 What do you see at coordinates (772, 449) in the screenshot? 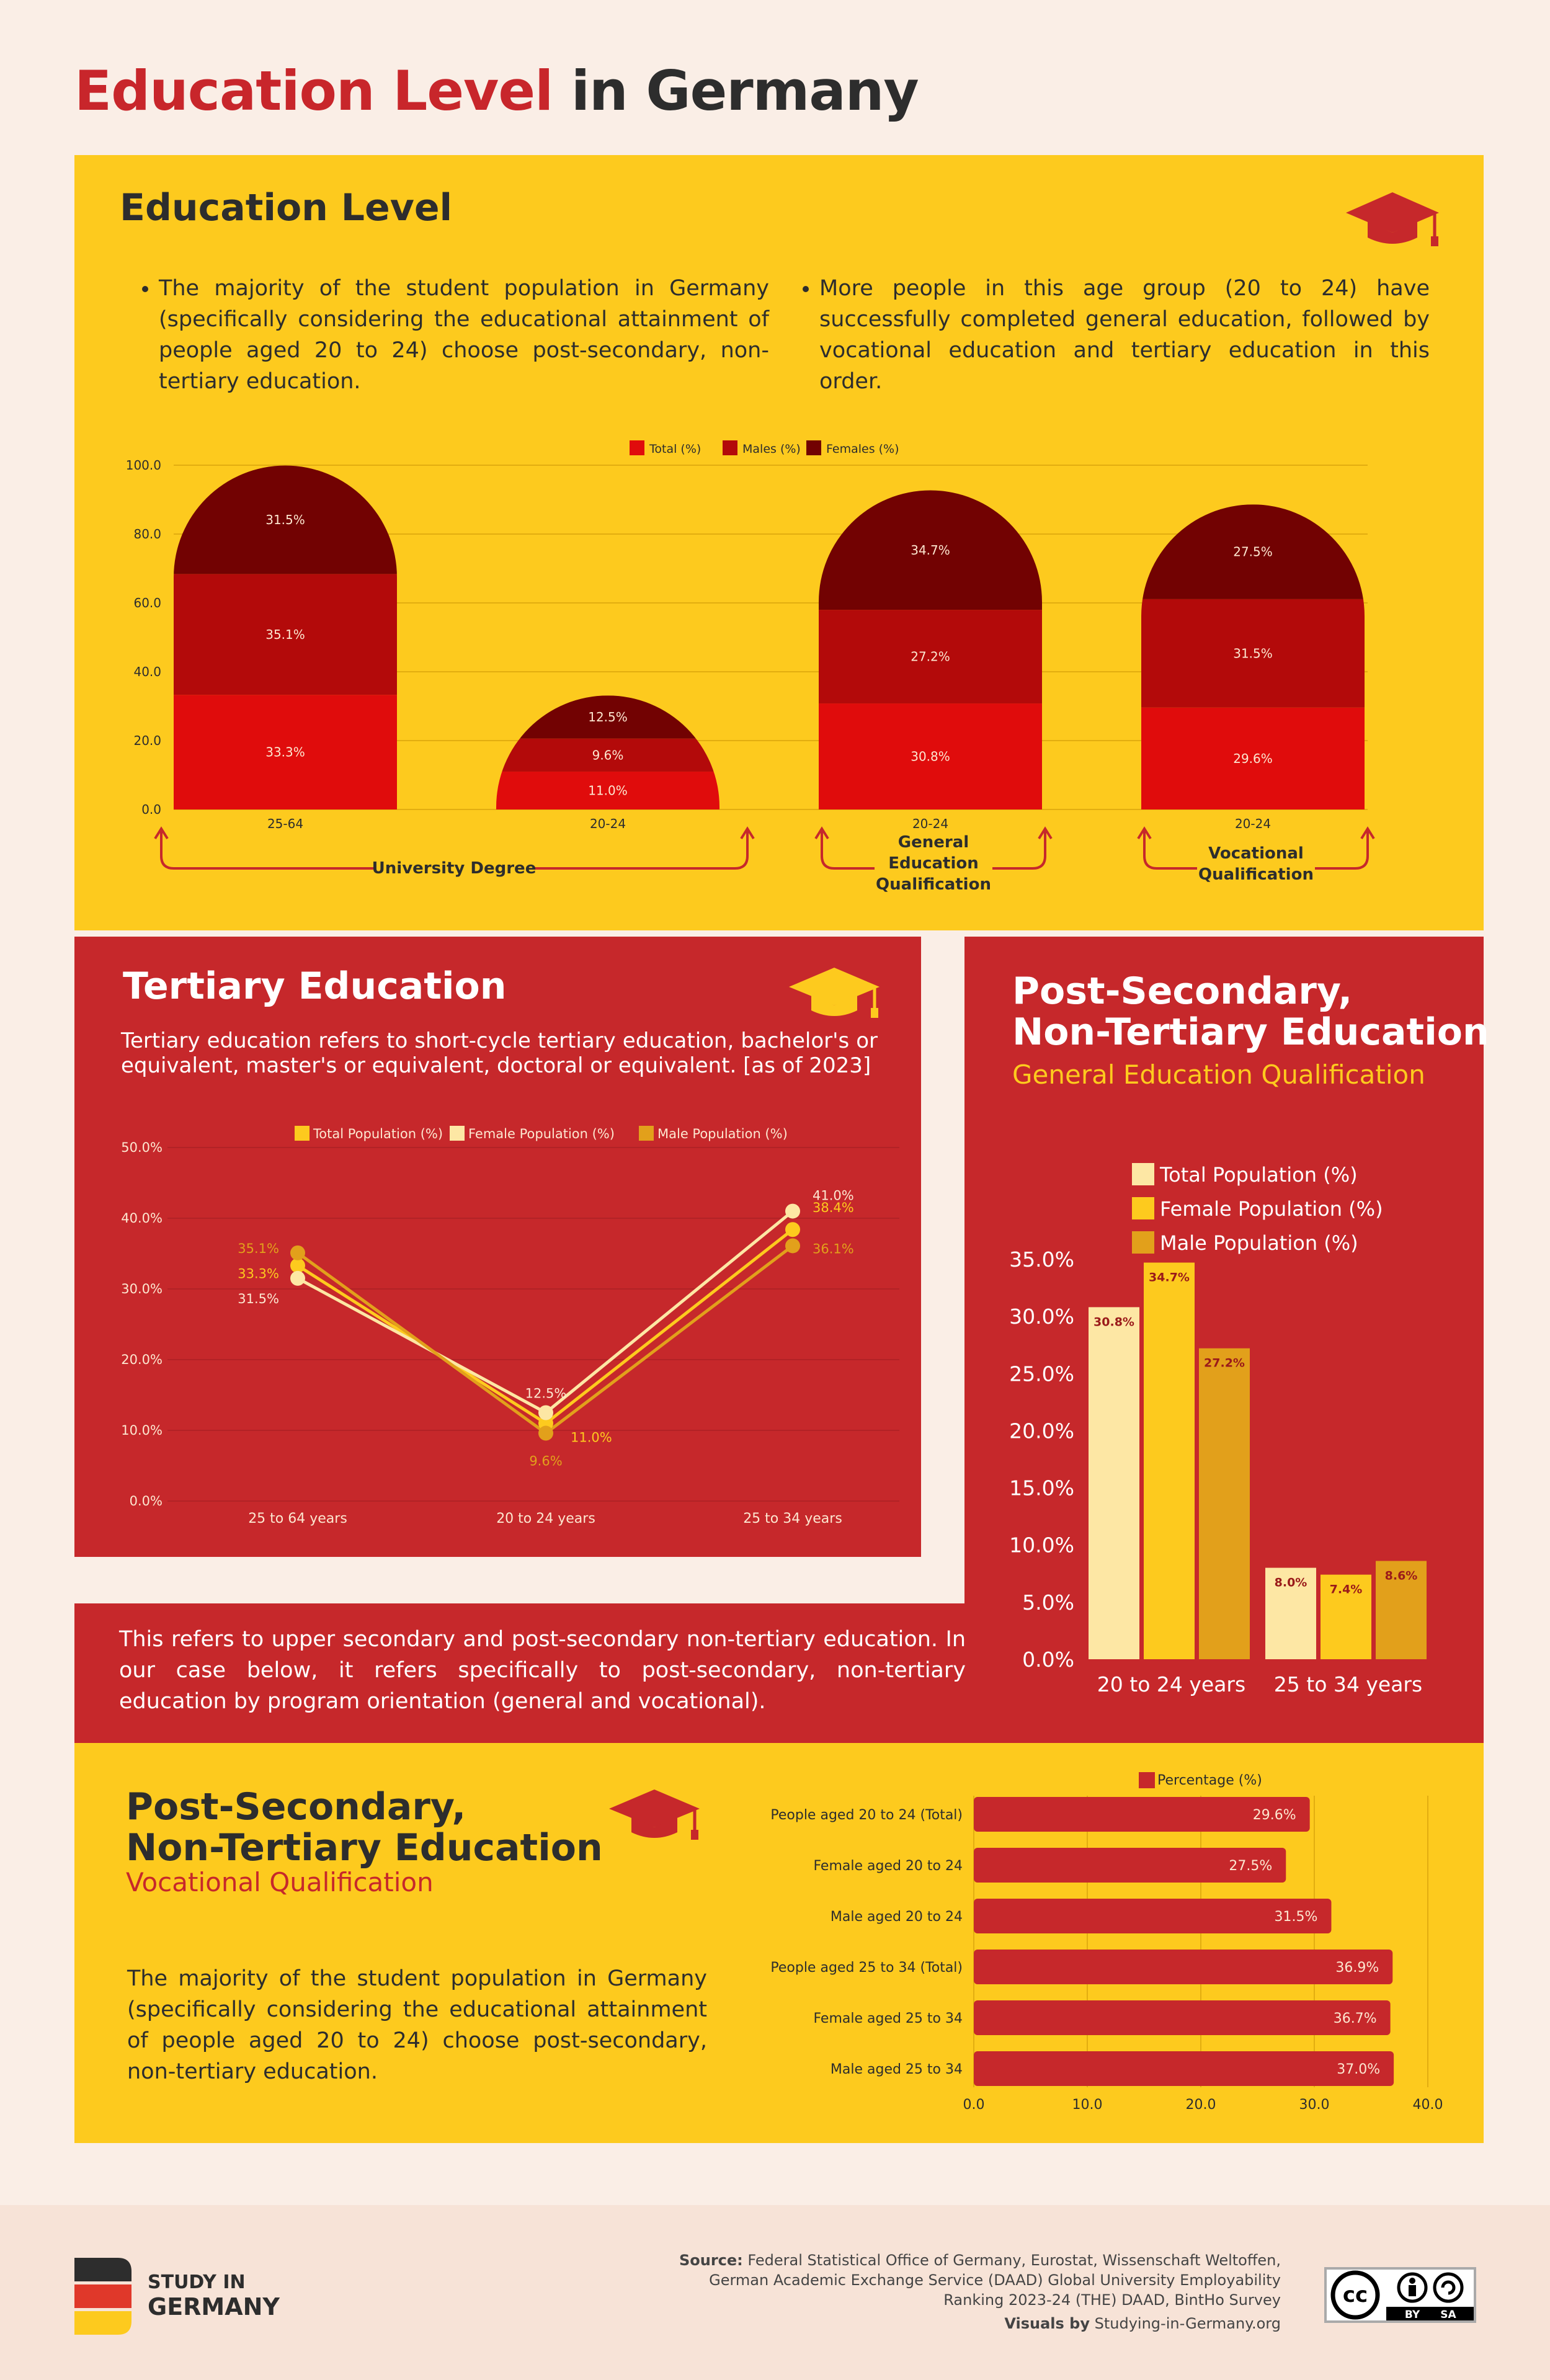
I see `legend-label: Males (%)` at bounding box center [772, 449].